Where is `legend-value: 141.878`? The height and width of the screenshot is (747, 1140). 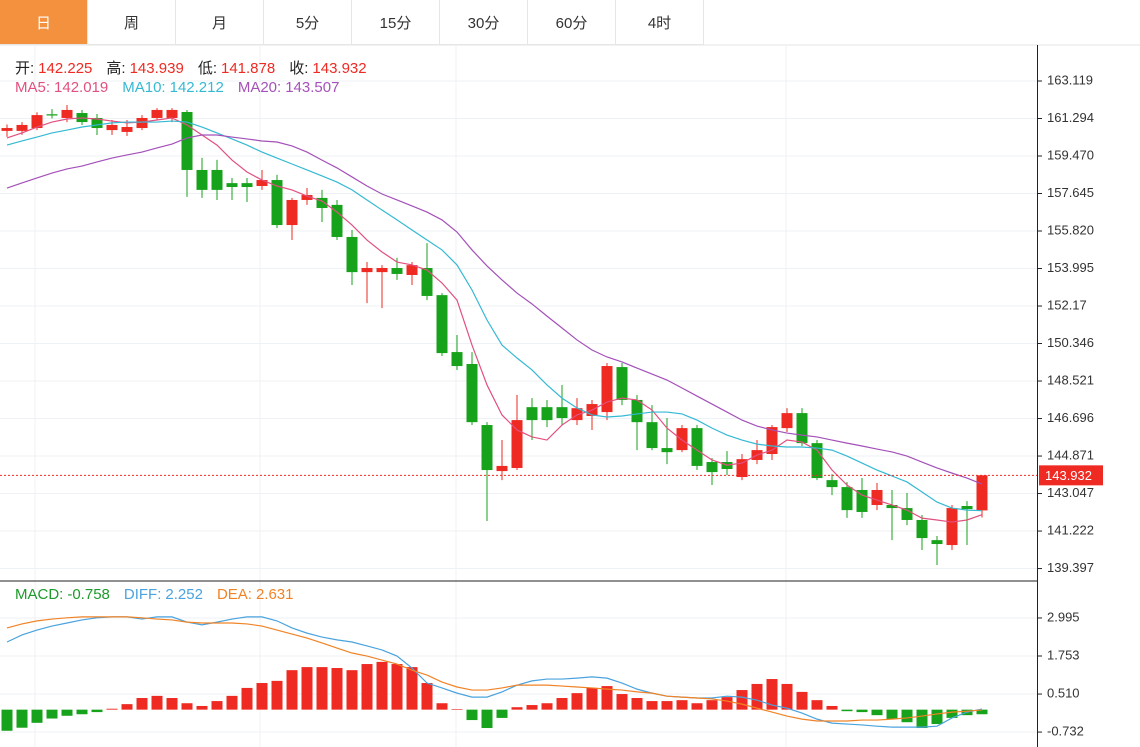 legend-value: 141.878 is located at coordinates (248, 68).